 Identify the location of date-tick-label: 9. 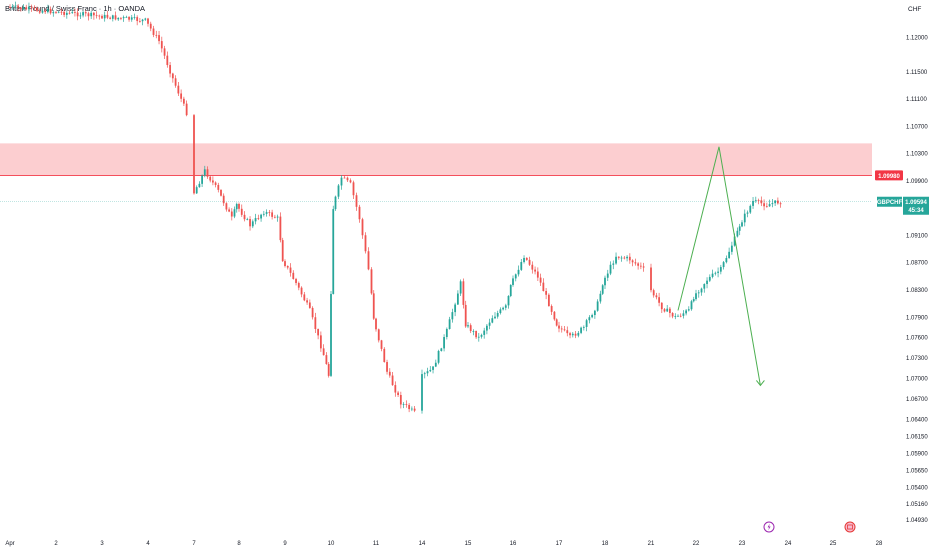
(285, 544).